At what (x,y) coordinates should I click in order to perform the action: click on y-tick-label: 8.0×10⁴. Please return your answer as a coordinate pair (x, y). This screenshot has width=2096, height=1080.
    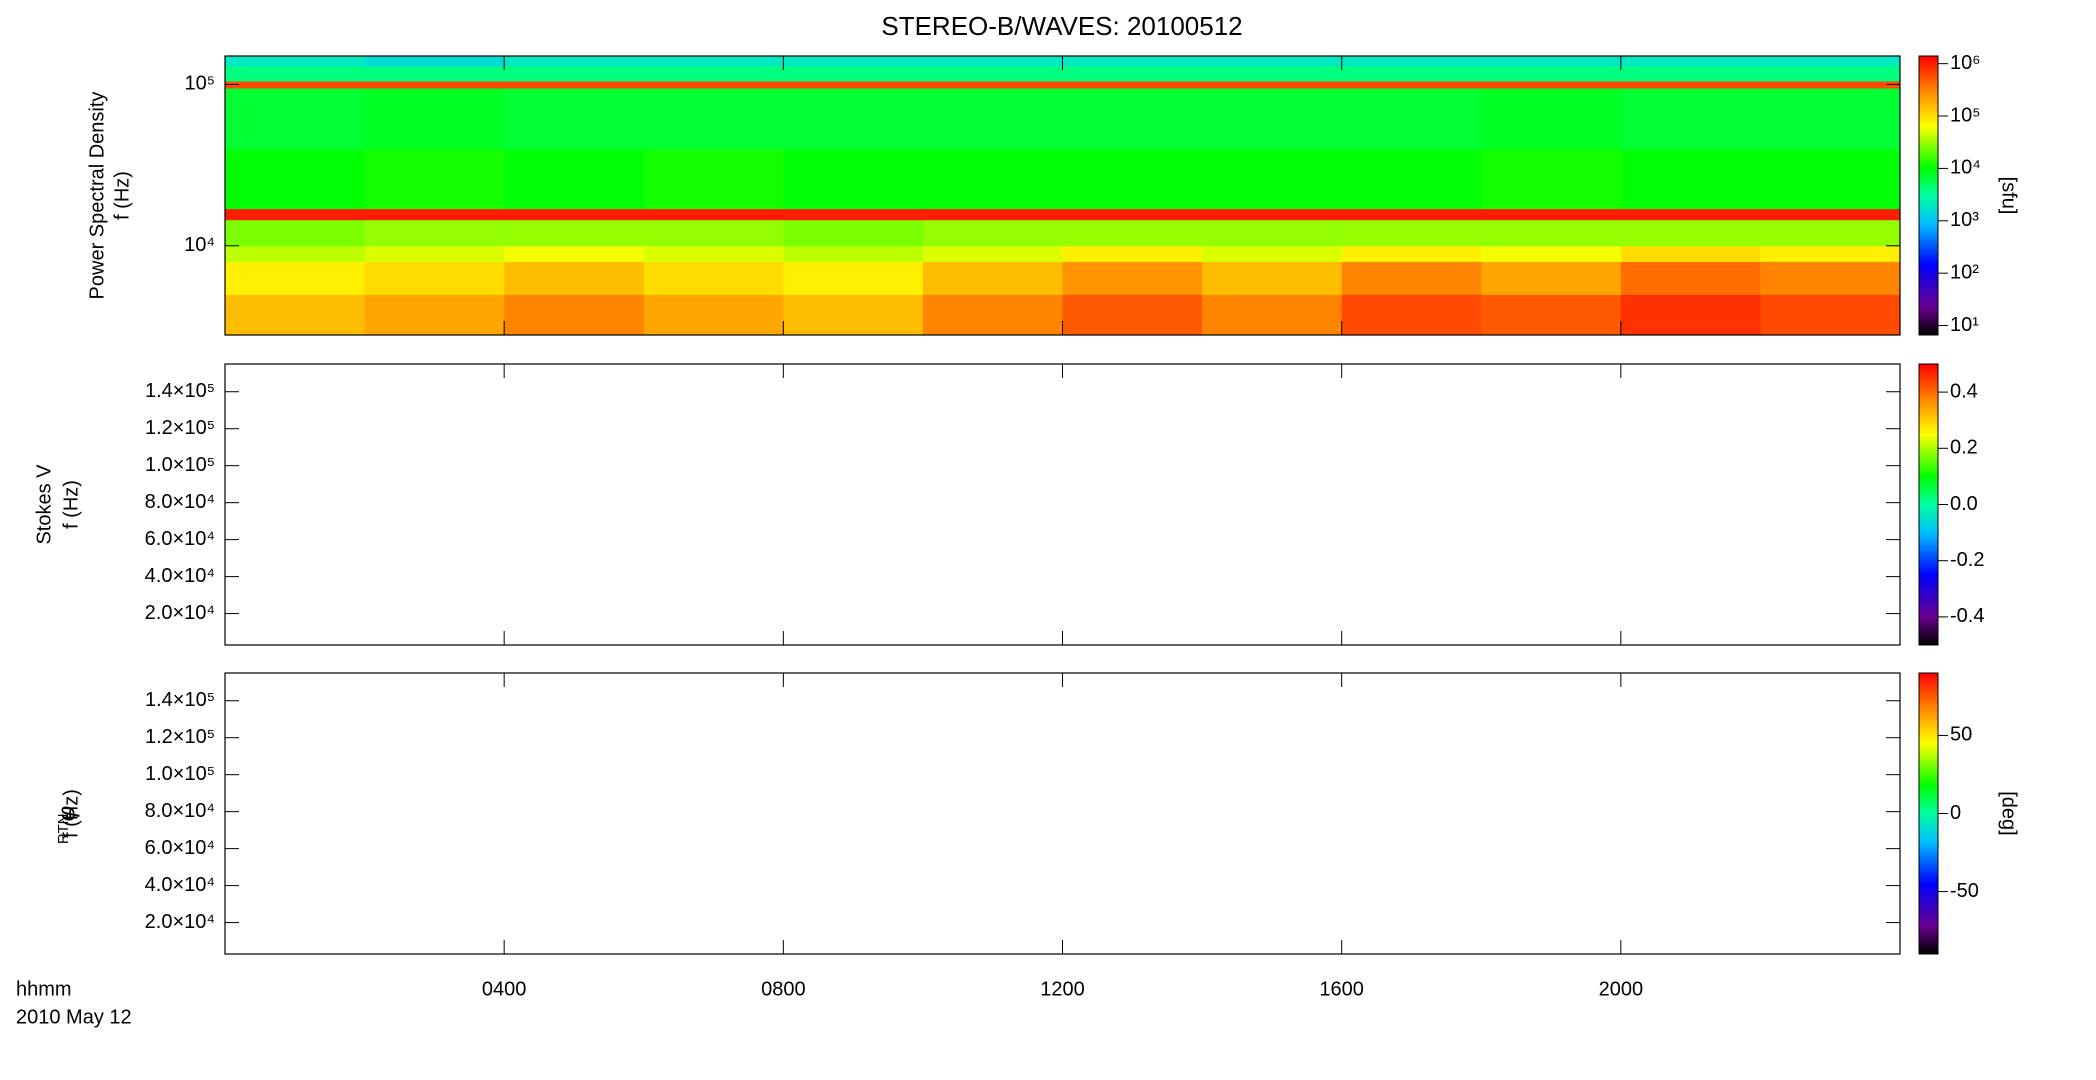
    Looking at the image, I should click on (180, 502).